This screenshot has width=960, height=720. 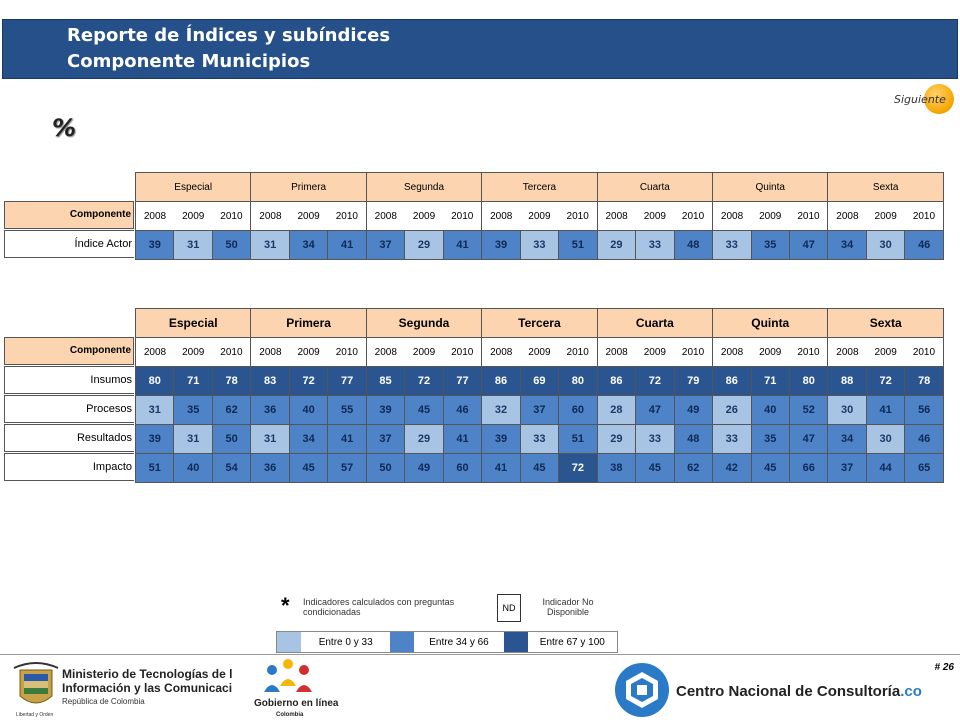 I want to click on value-cell: 66, so click(x=808, y=468).